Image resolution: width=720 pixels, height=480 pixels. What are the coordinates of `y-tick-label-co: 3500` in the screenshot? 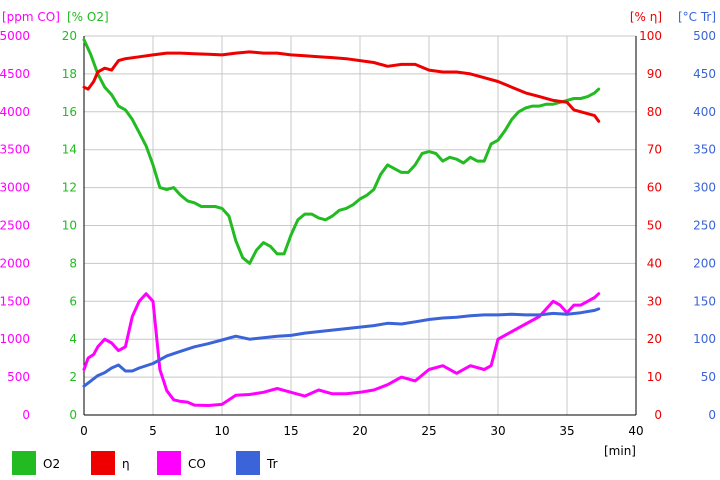 It's located at (15, 150).